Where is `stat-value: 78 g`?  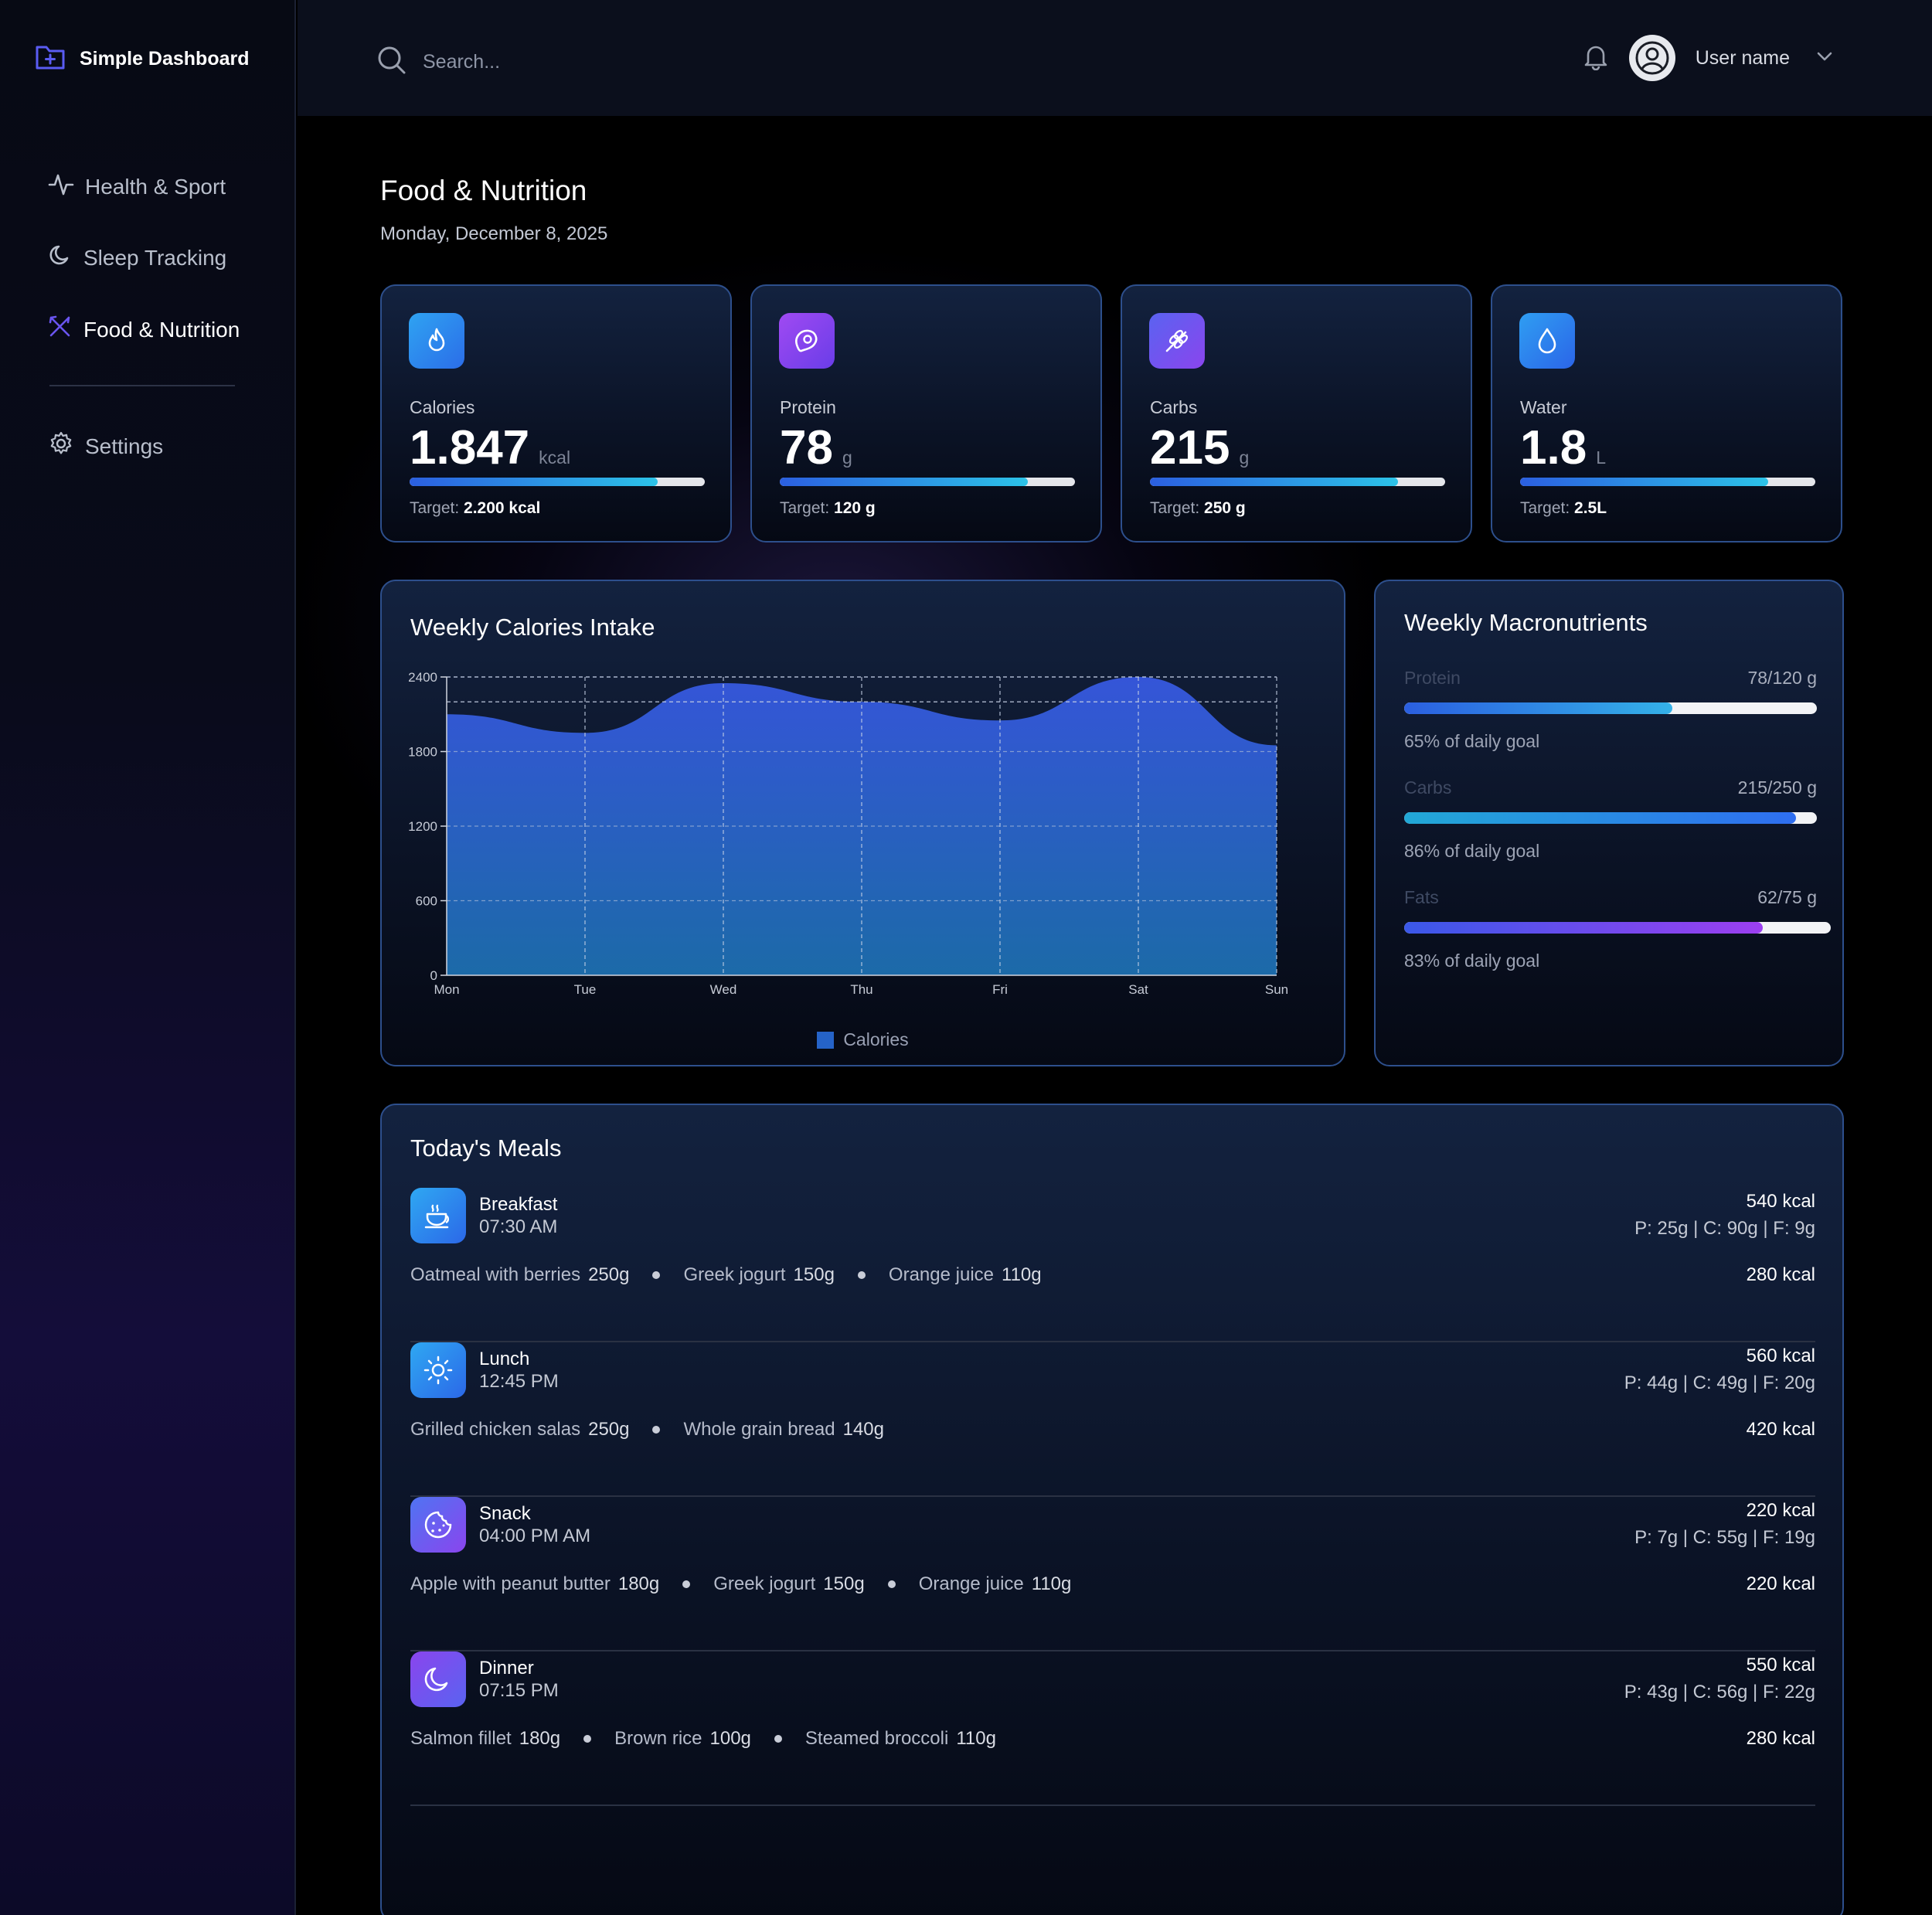 stat-value: 78 g is located at coordinates (816, 447).